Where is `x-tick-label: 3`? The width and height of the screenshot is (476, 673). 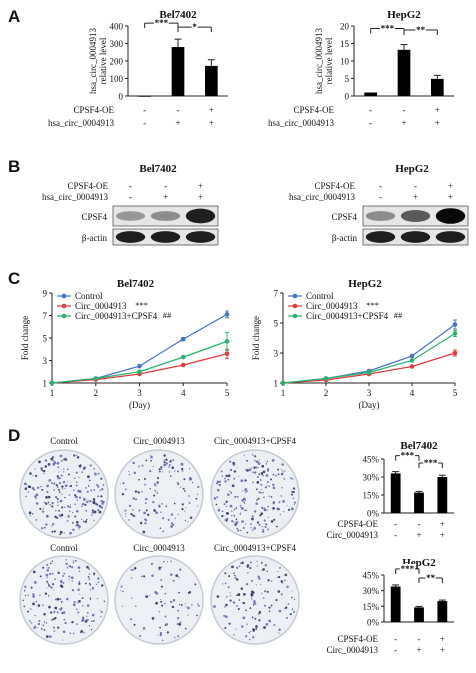 x-tick-label: 3 is located at coordinates (139, 393).